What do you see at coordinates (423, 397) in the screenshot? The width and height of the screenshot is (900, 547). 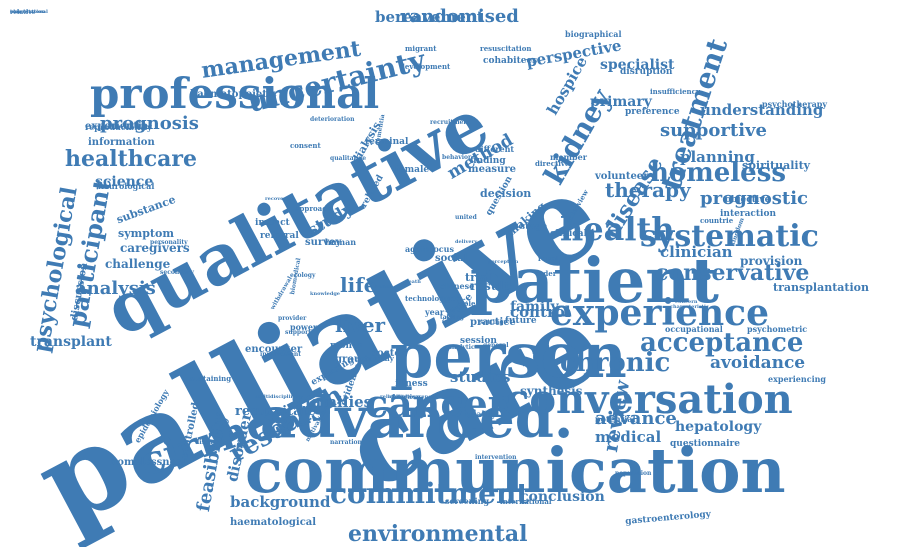 I see `cloud-word: awareness` at bounding box center [423, 397].